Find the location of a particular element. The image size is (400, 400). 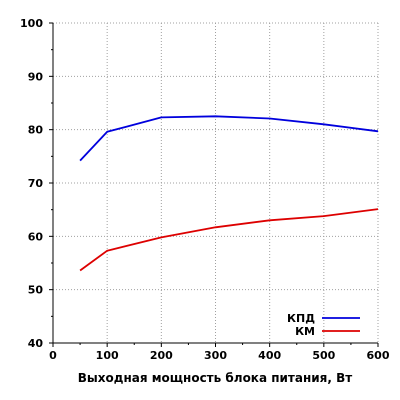

x-tick-labels: 0 100 200 300 400 500 600 is located at coordinates (219, 355).